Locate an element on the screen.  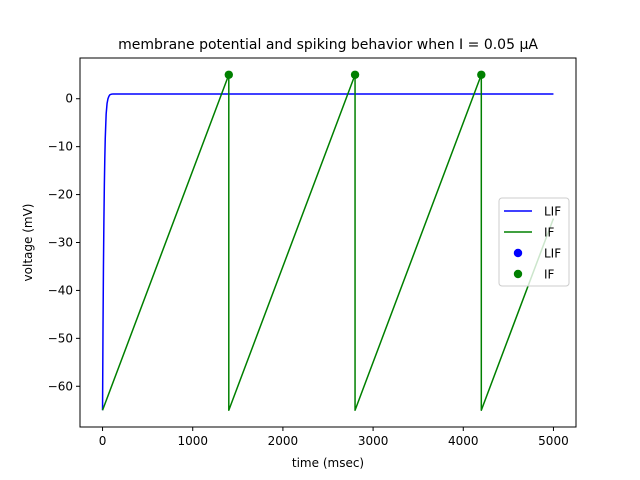
y-tick-label: −60 is located at coordinates (60, 386).